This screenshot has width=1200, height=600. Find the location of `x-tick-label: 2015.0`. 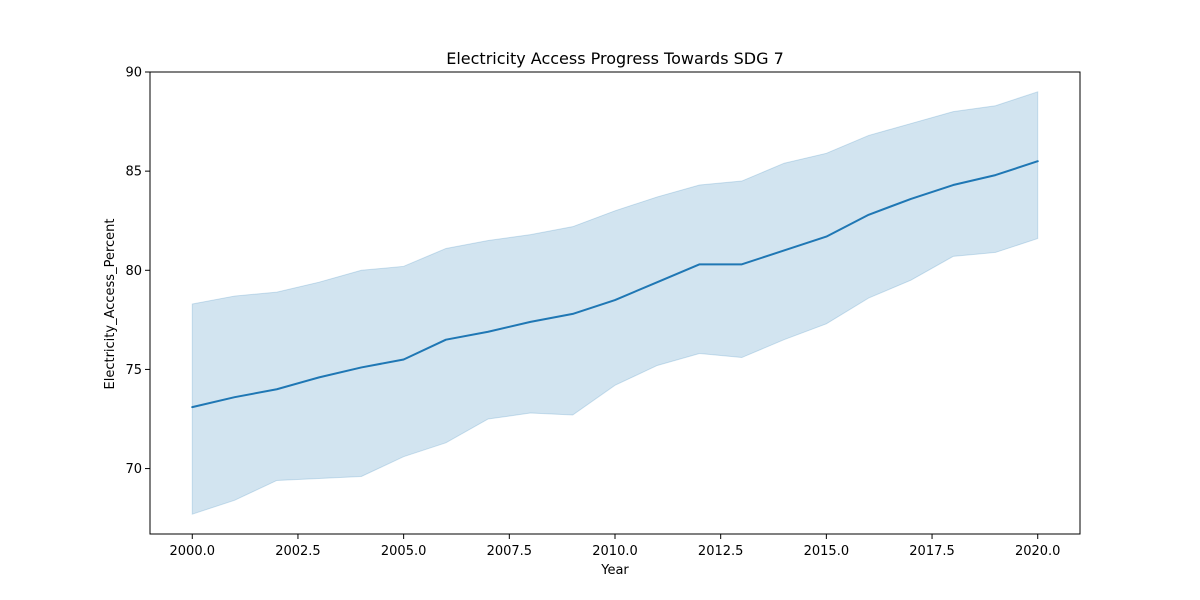

x-tick-label: 2015.0 is located at coordinates (827, 551).